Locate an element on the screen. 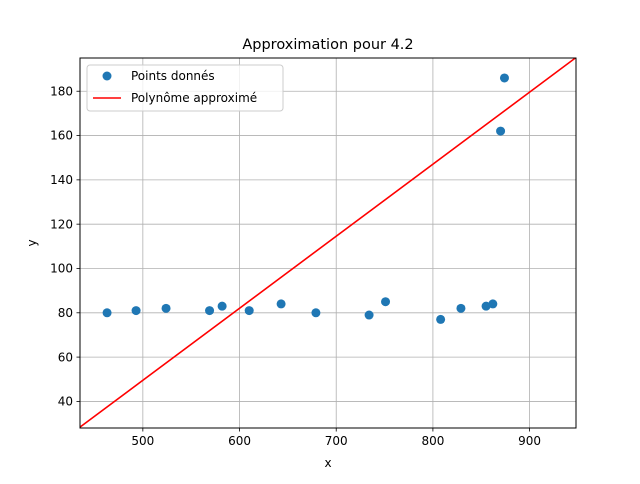 This screenshot has height=484, width=640. legend: Points donnés Polynôme approximé is located at coordinates (185, 88).